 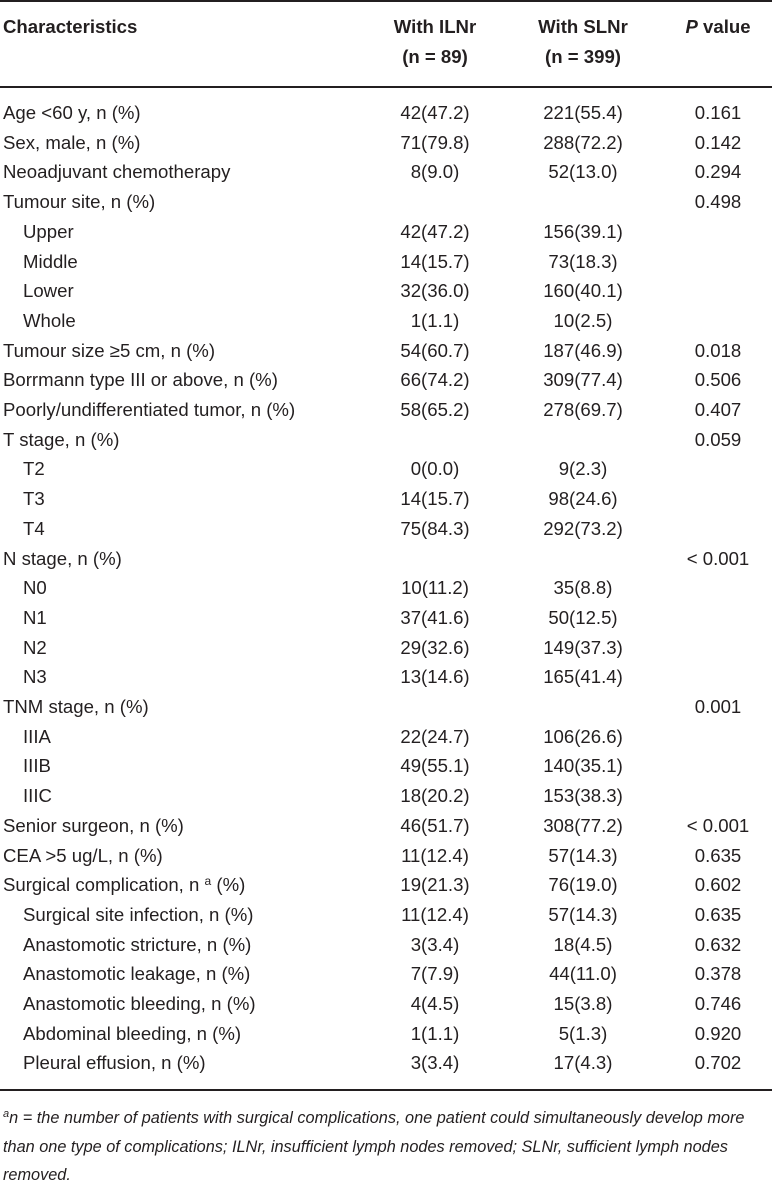 What do you see at coordinates (583, 291) in the screenshot?
I see `row-slnr-value: 160(40.1)` at bounding box center [583, 291].